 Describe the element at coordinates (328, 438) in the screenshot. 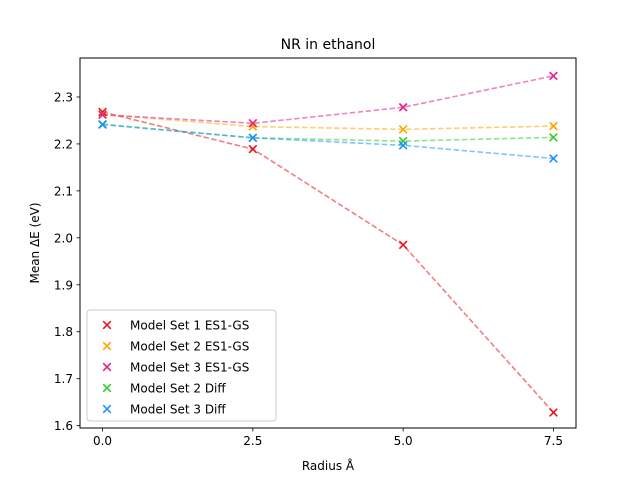

I see `x-axis-ticks: 0.0 2.5 5.0 7.5` at that location.